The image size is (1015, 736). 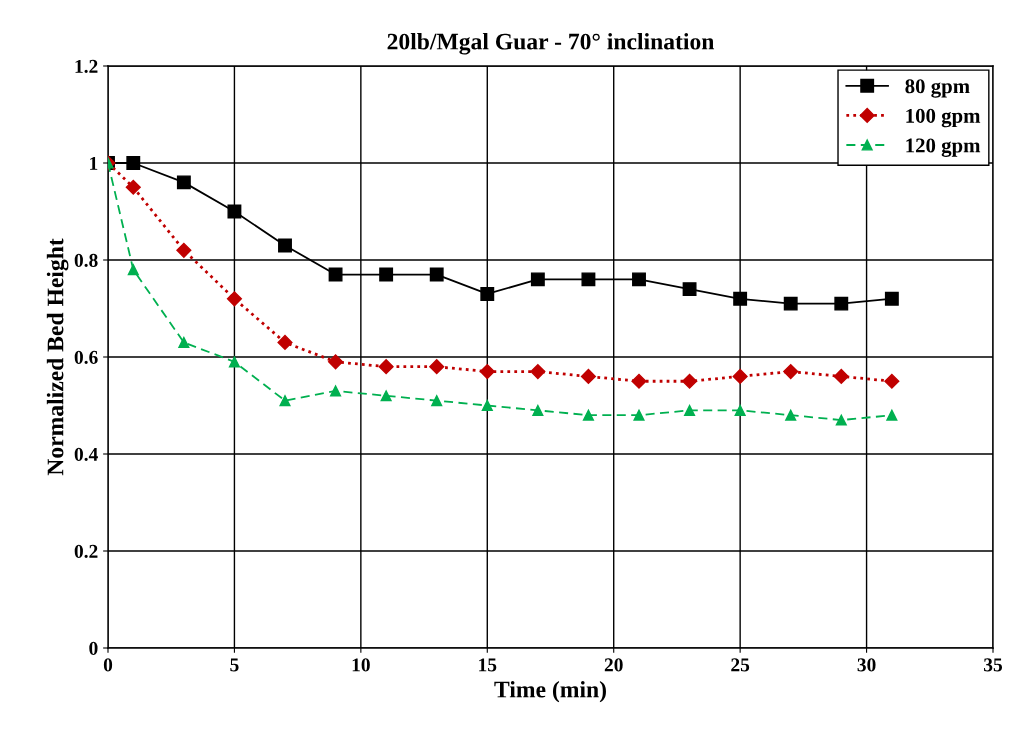 What do you see at coordinates (551, 43) in the screenshot?
I see `chart-title: 20lb/Mgal Guar - 70° inclination` at bounding box center [551, 43].